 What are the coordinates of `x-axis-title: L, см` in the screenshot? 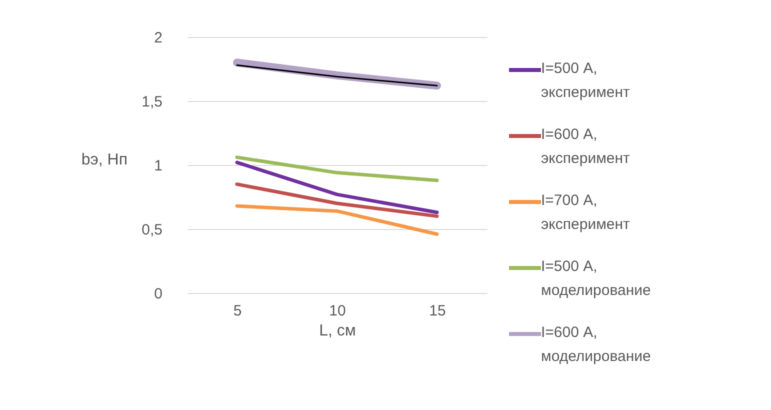 It's located at (337, 331).